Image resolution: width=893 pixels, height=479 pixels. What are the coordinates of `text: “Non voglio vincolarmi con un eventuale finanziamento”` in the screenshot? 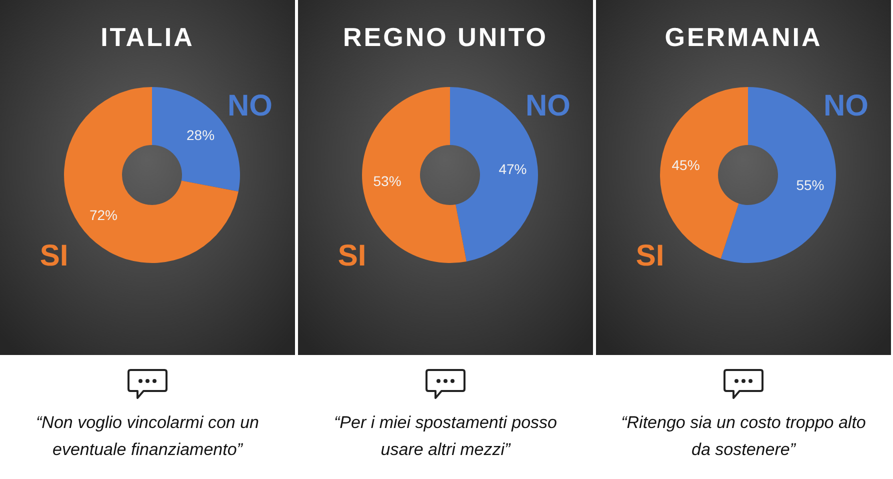 It's located at (147, 436).